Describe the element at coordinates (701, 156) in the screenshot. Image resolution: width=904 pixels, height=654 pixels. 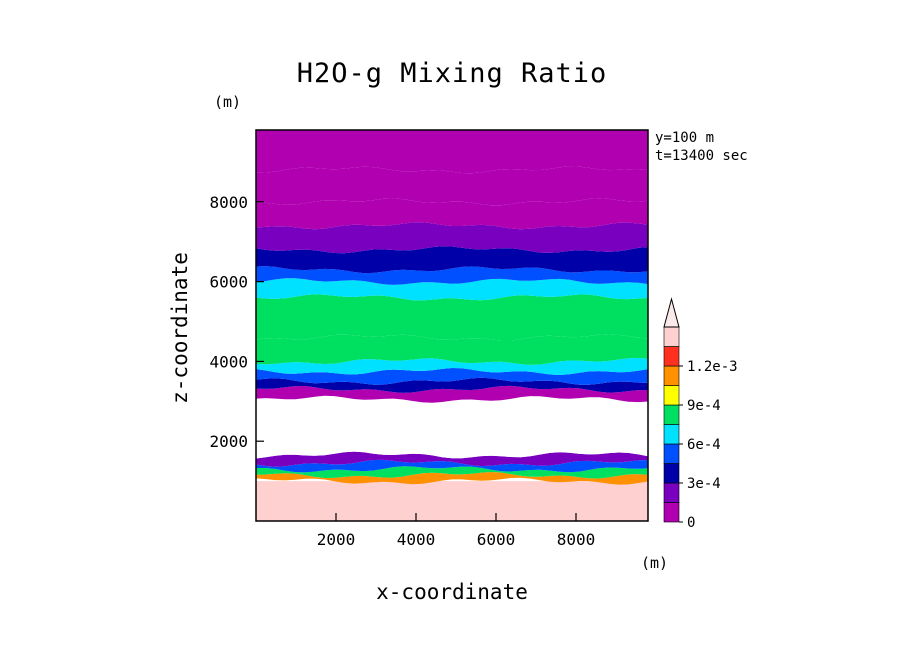
I see `annotation-time: t=13400 sec` at that location.